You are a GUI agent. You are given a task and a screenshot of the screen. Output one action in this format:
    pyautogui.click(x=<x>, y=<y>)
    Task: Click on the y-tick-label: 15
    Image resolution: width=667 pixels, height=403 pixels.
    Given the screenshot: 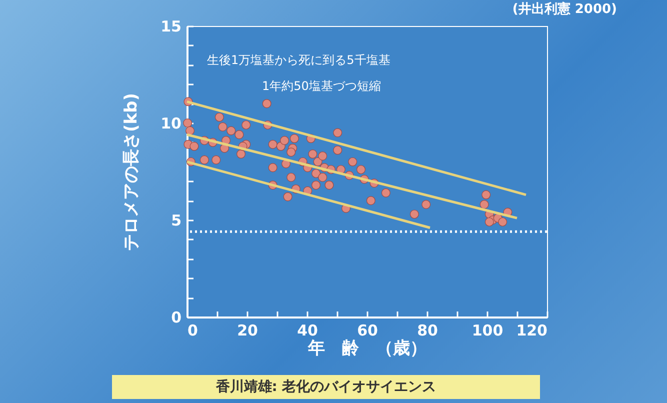 What is the action you would take?
    pyautogui.click(x=171, y=27)
    